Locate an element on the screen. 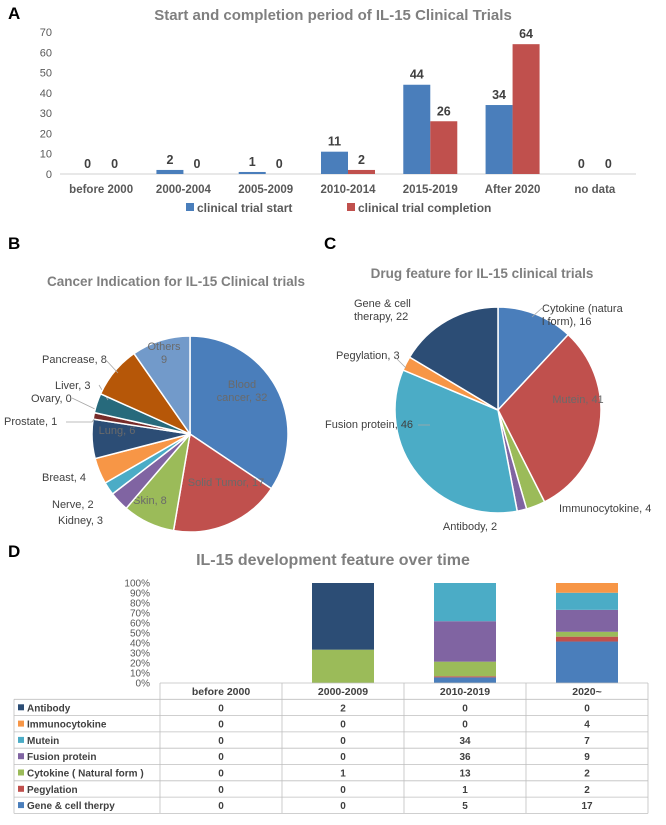 The width and height of the screenshot is (666, 825). stack-cytokine-natural-form-2000-2009 is located at coordinates (343, 666).